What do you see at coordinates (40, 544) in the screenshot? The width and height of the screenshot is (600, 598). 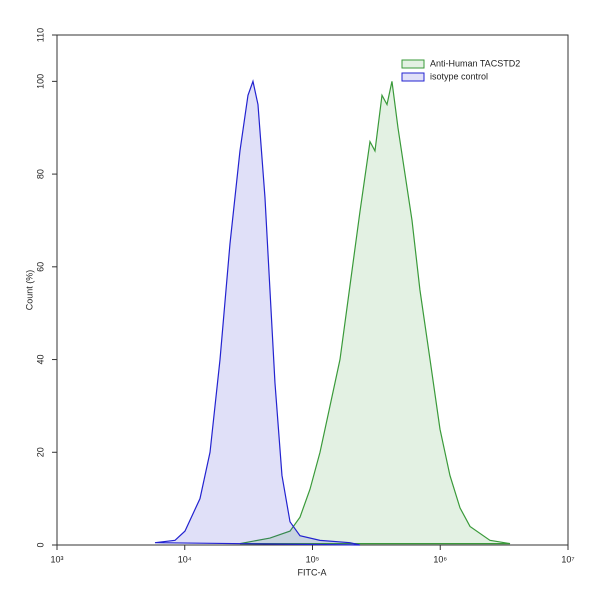 I see `y-tick-label: 0` at bounding box center [40, 544].